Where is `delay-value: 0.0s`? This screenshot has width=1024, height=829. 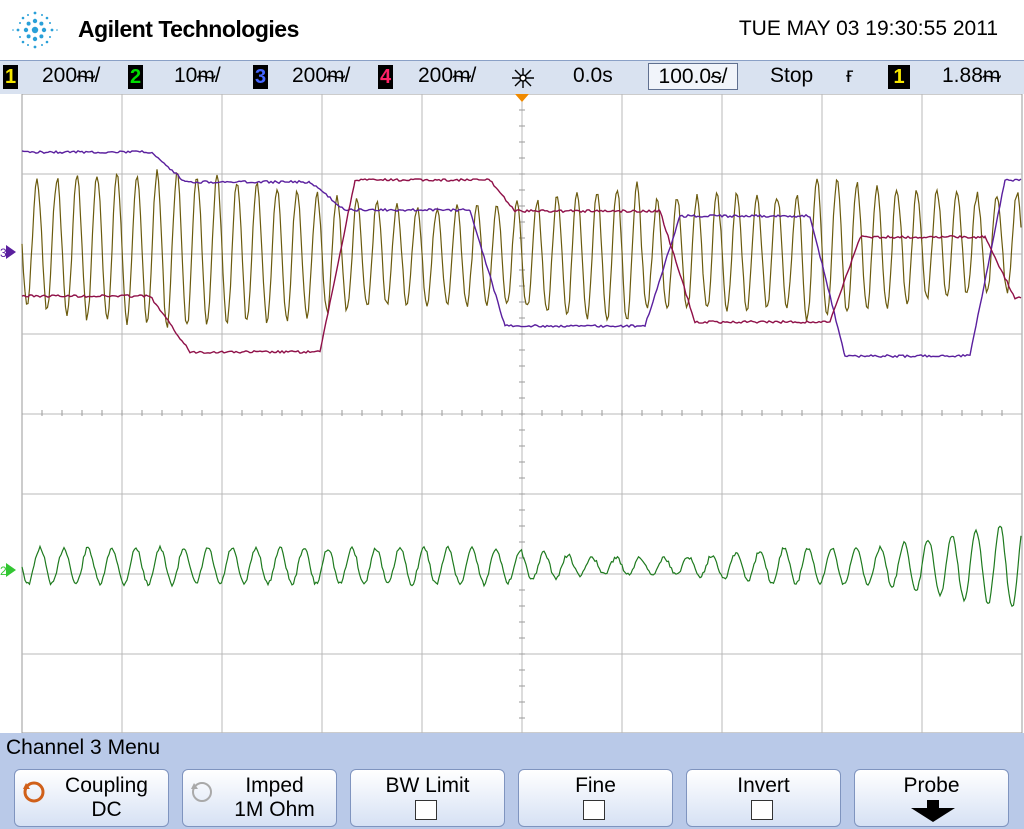 delay-value: 0.0s is located at coordinates (593, 75).